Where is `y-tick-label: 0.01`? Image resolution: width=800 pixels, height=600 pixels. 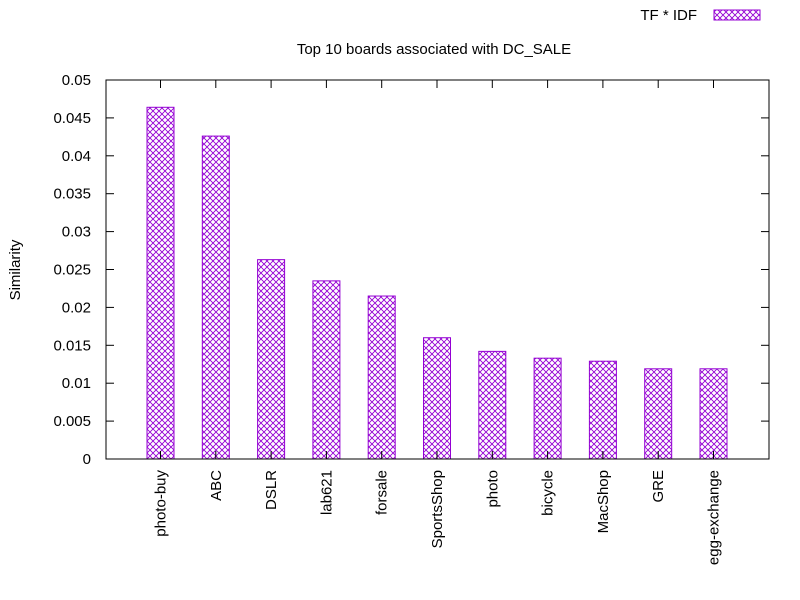
y-tick-label: 0.01 is located at coordinates (76, 383).